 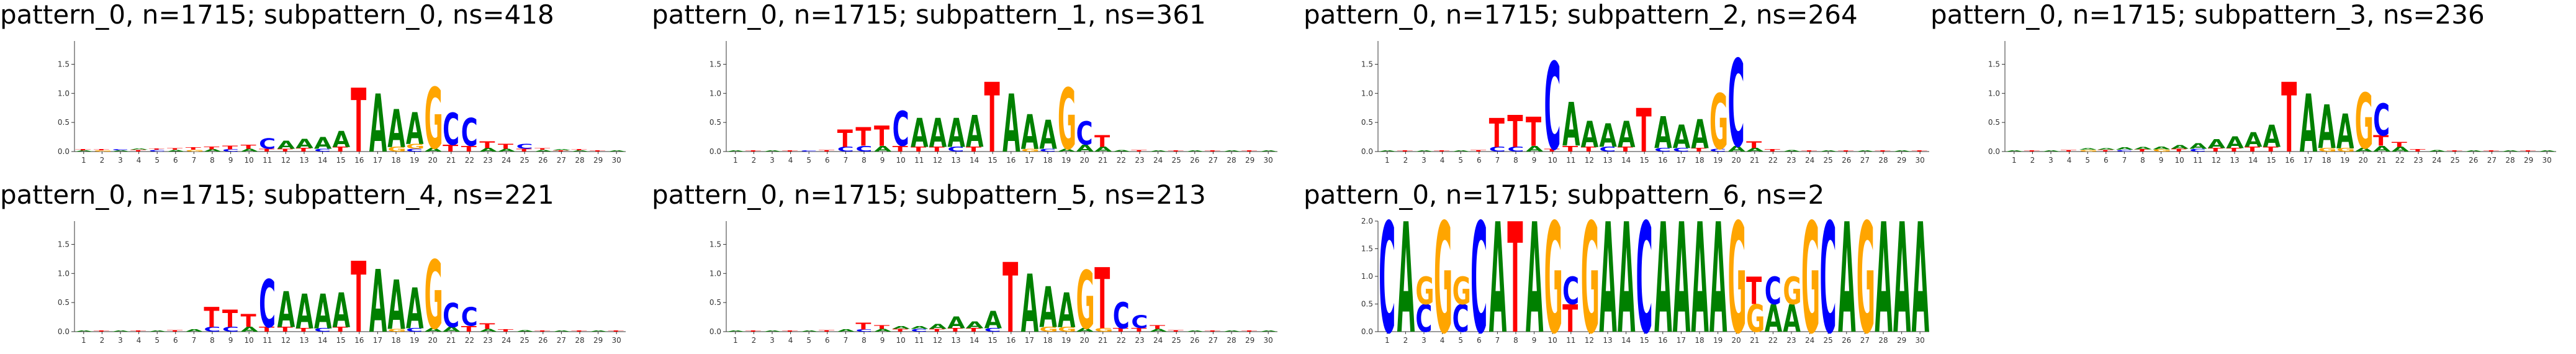 I want to click on x-tick-label: 22, so click(x=469, y=341).